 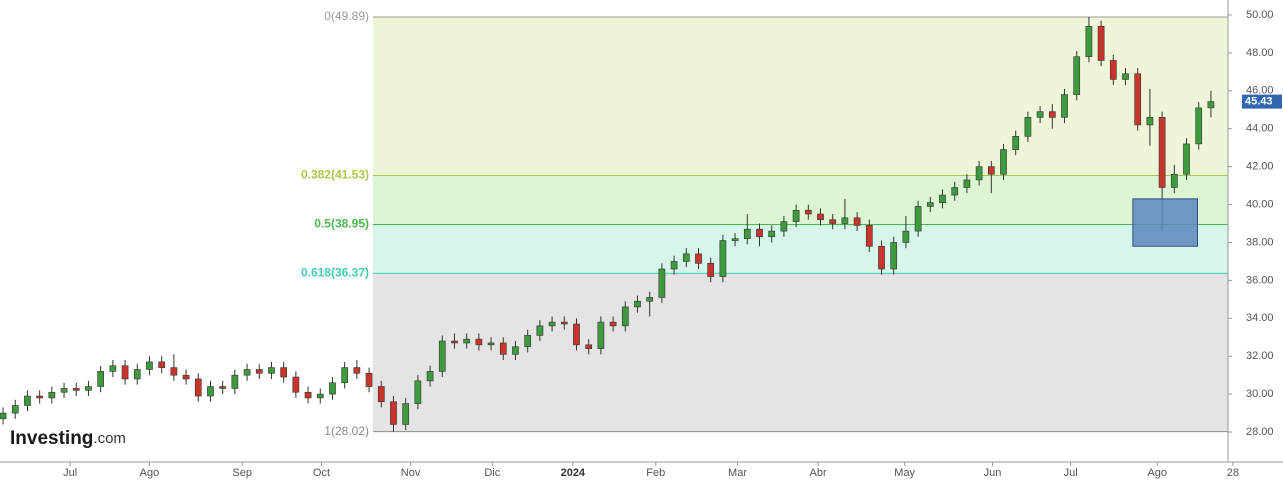 What do you see at coordinates (1260, 394) in the screenshot?
I see `y-tick-label: 30.00` at bounding box center [1260, 394].